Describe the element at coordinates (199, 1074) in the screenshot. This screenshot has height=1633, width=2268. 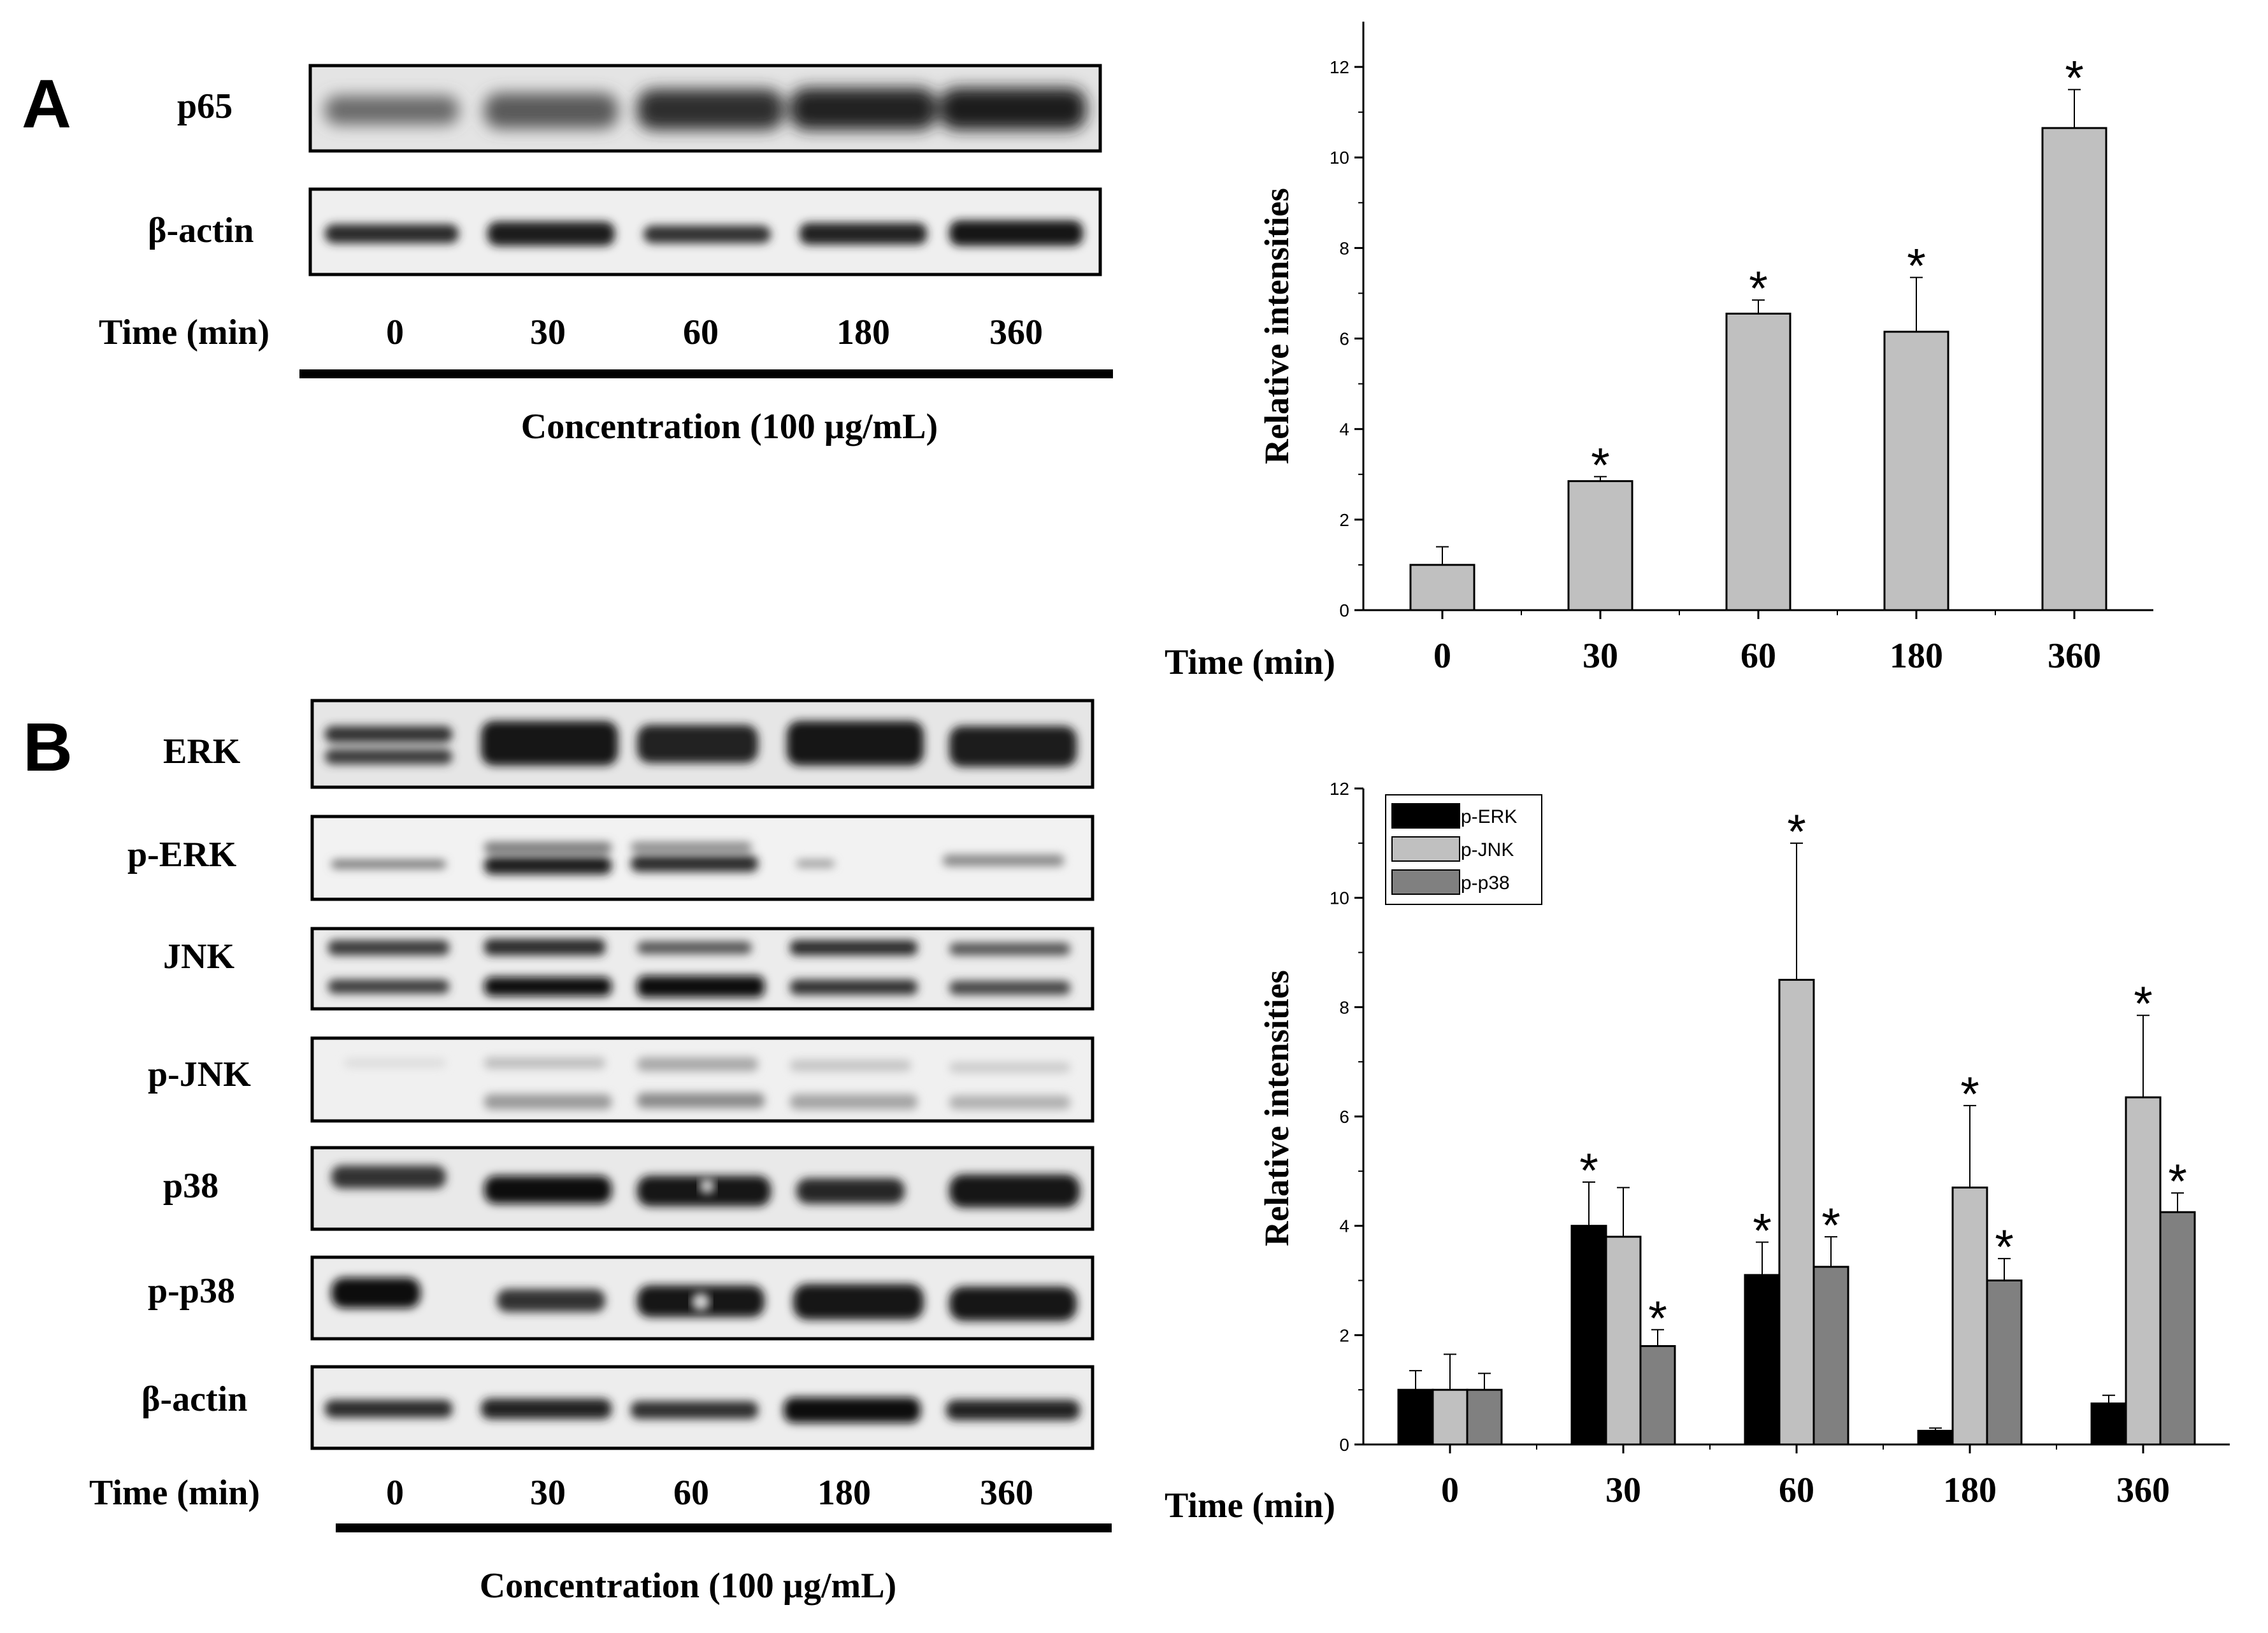
I see `blot-b-label-p-jnk: p-JNK` at that location.